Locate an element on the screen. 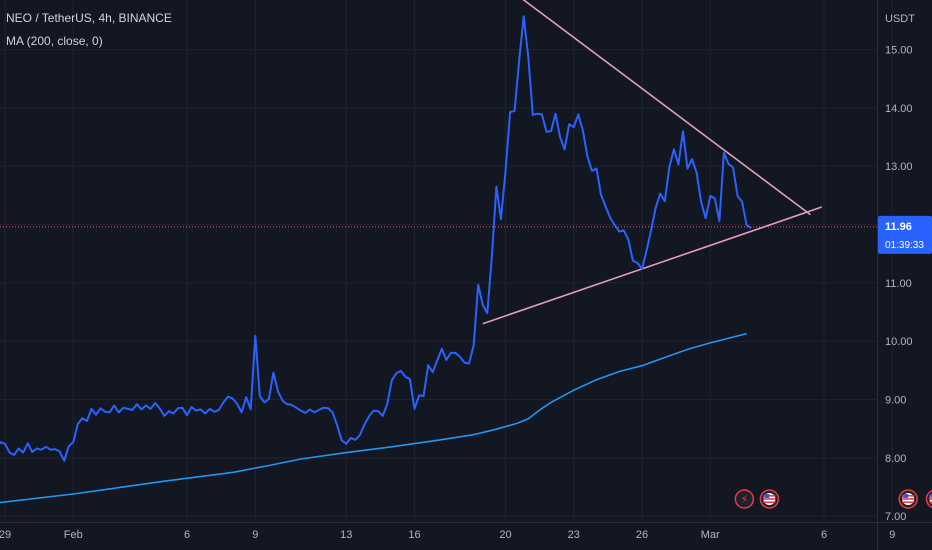 The height and width of the screenshot is (550, 932). x-tick-label: 23 is located at coordinates (574, 535).